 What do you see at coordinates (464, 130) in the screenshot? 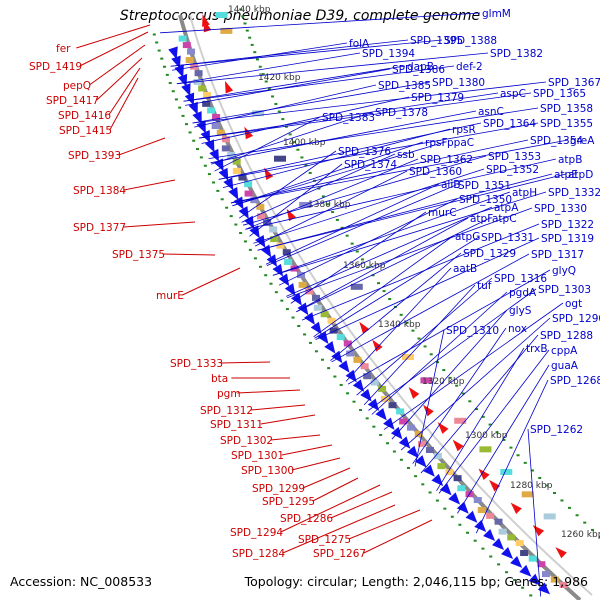
I see `reverse-gene-label: rpsR` at bounding box center [464, 130].